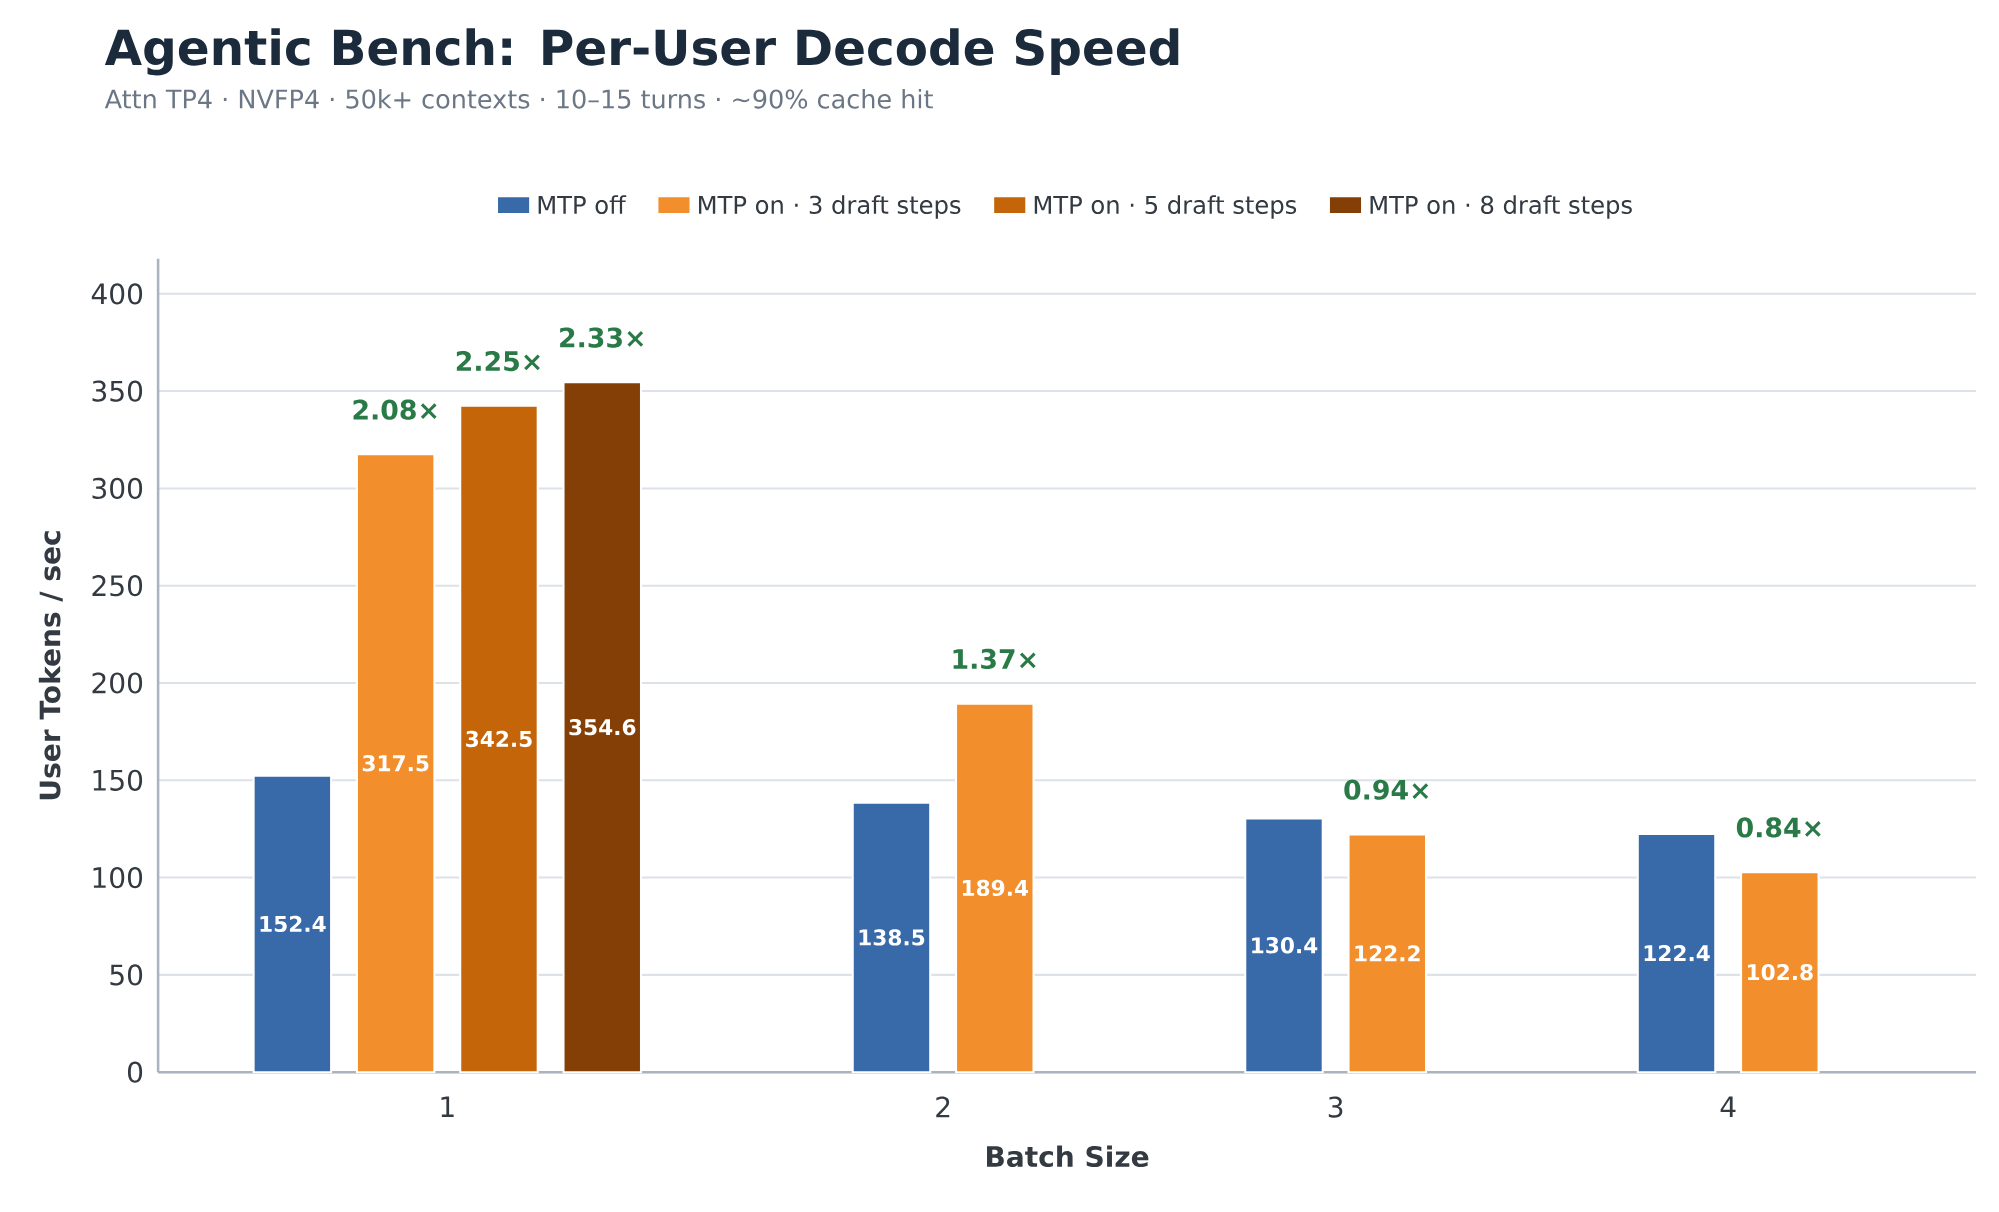 This screenshot has width=1999, height=1212. Describe the element at coordinates (447, 1106) in the screenshot. I see `x-tick-label: 1` at that location.